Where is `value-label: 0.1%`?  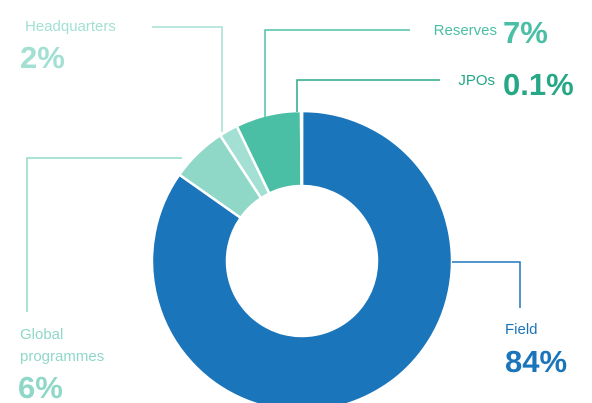 value-label: 0.1% is located at coordinates (538, 84).